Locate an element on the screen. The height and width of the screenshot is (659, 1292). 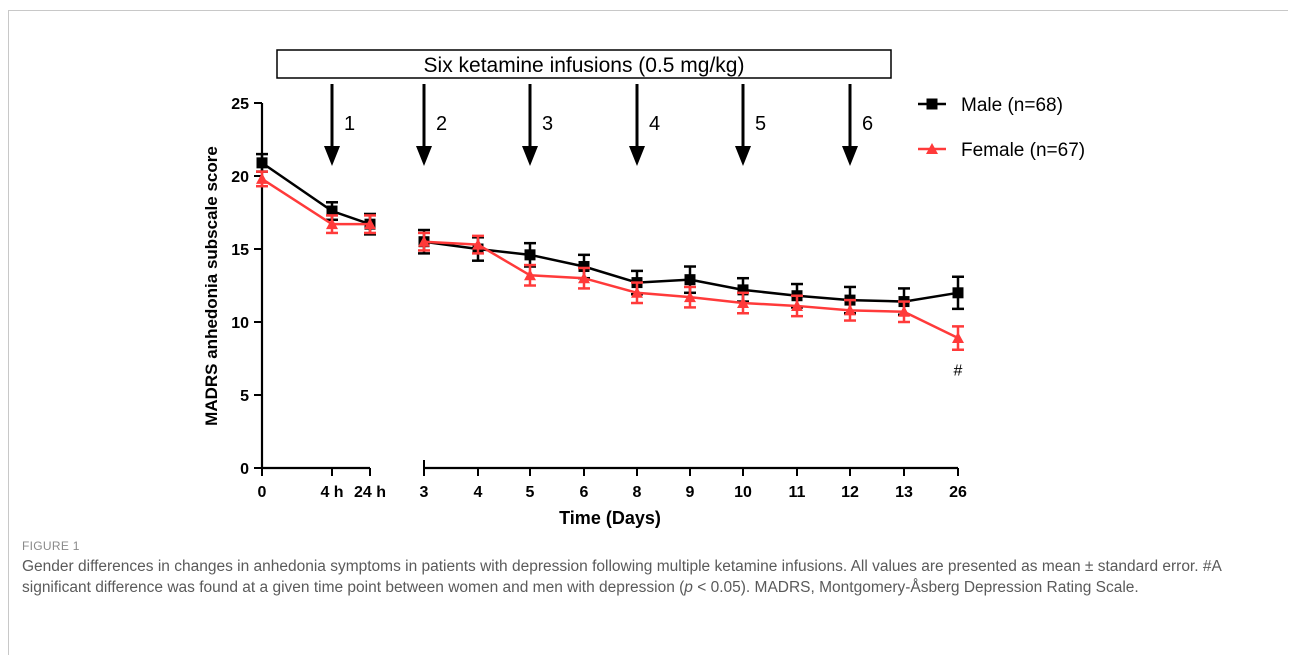
y-tick-label: 5 is located at coordinates (244, 396).